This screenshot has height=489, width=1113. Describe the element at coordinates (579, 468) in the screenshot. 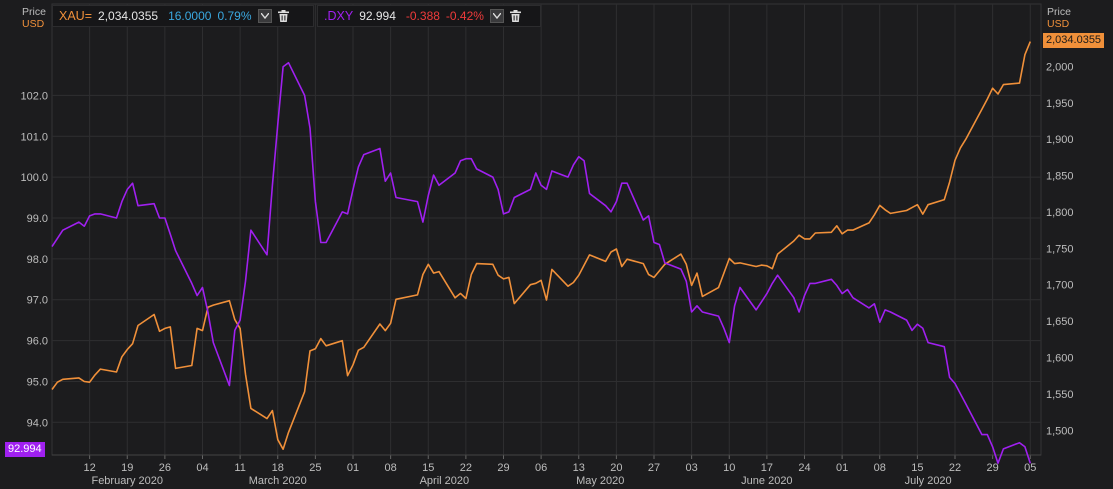

I see `x-tick-label: 13` at that location.